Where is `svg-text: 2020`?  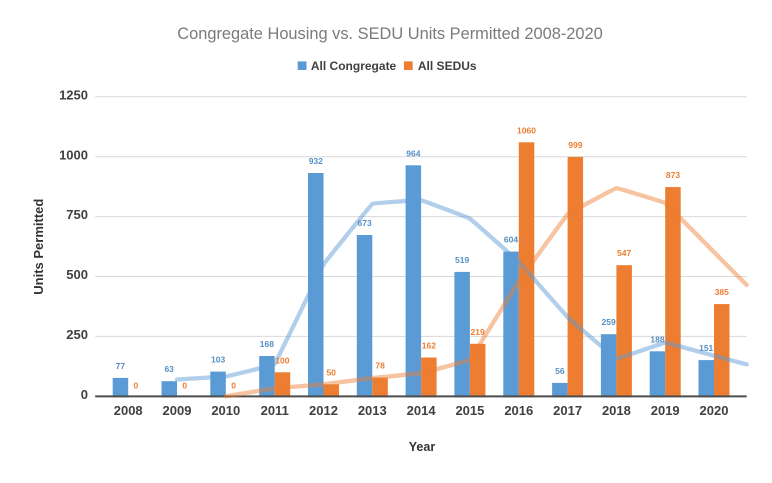 svg-text: 2020 is located at coordinates (714, 410).